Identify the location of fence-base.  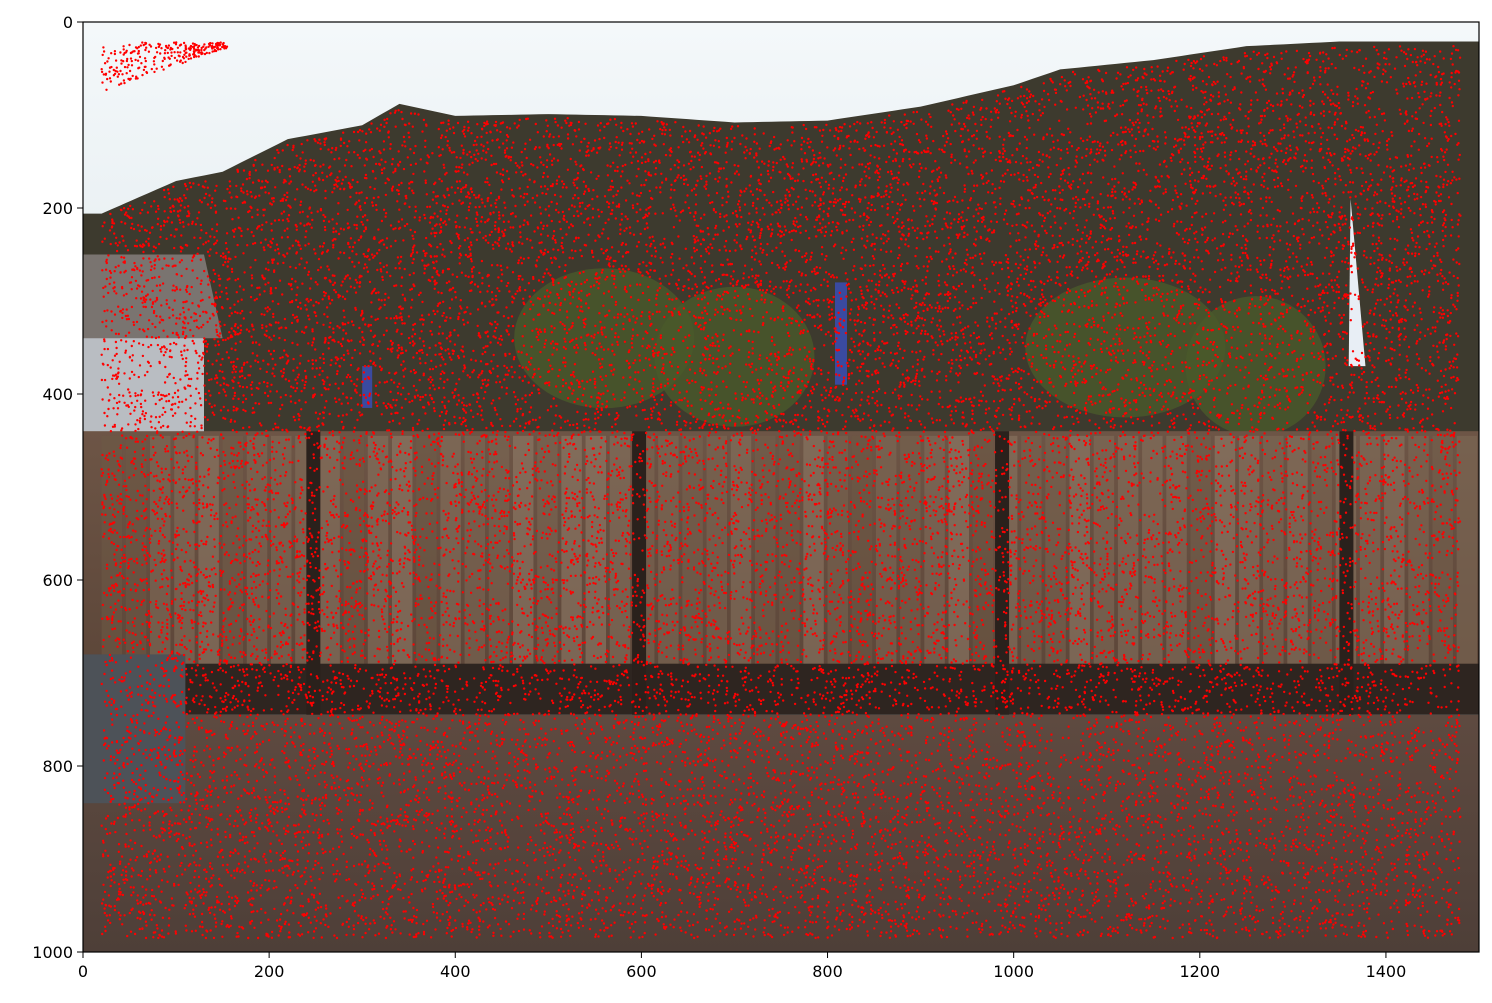
(781, 689).